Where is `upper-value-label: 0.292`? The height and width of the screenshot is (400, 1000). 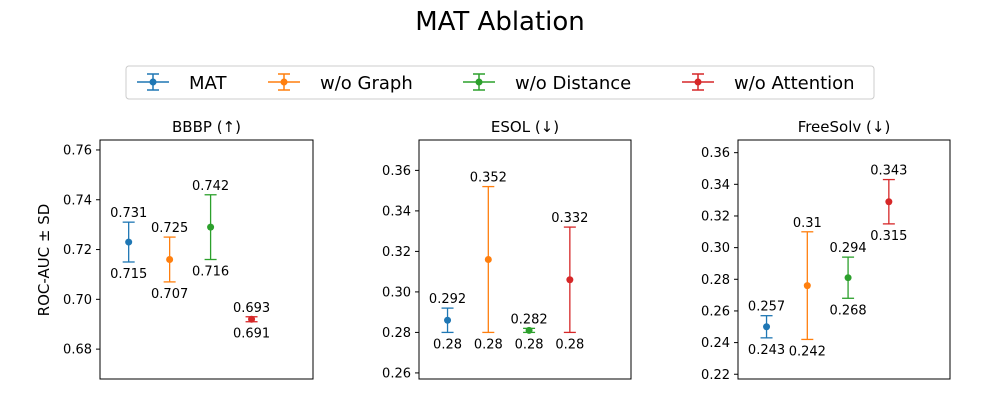 upper-value-label: 0.292 is located at coordinates (447, 299).